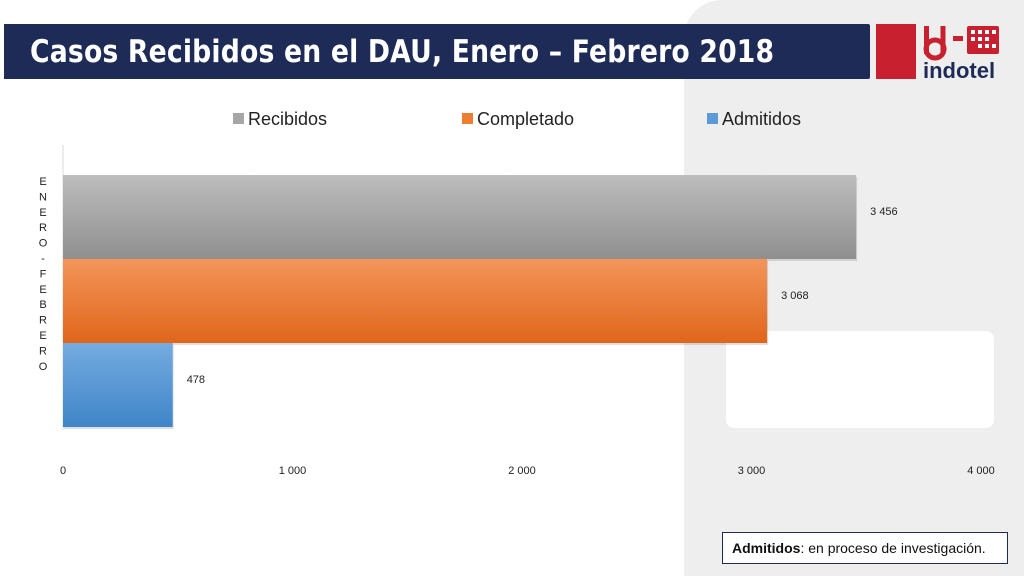 The width and height of the screenshot is (1024, 576). Describe the element at coordinates (959, 70) in the screenshot. I see `logo-text: indotel` at that location.